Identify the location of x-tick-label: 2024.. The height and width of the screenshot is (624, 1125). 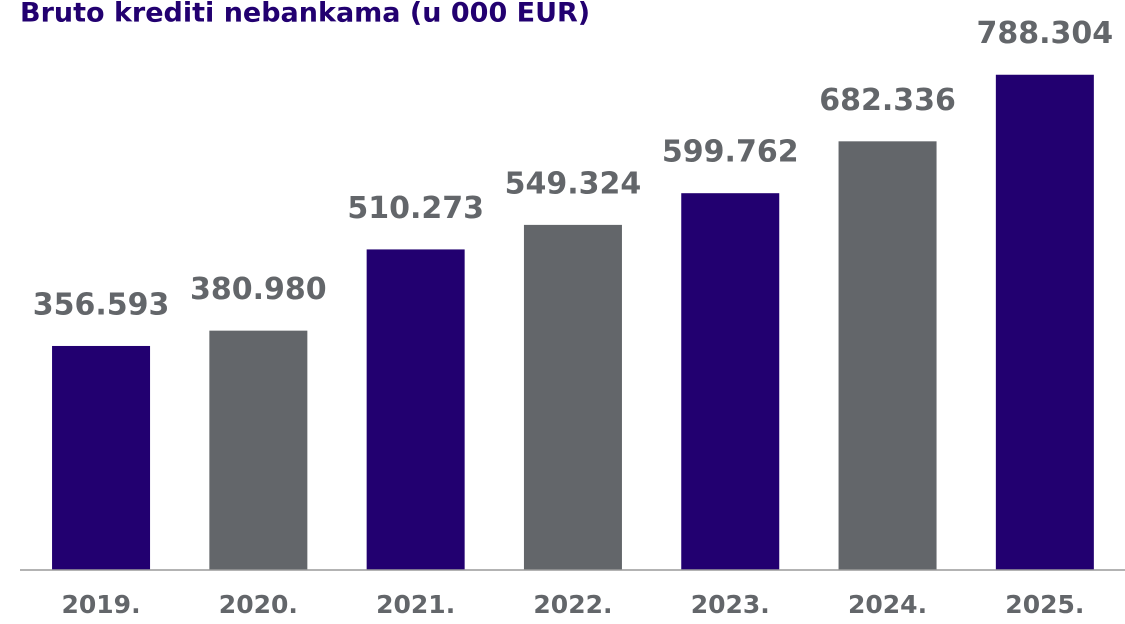
(887, 604).